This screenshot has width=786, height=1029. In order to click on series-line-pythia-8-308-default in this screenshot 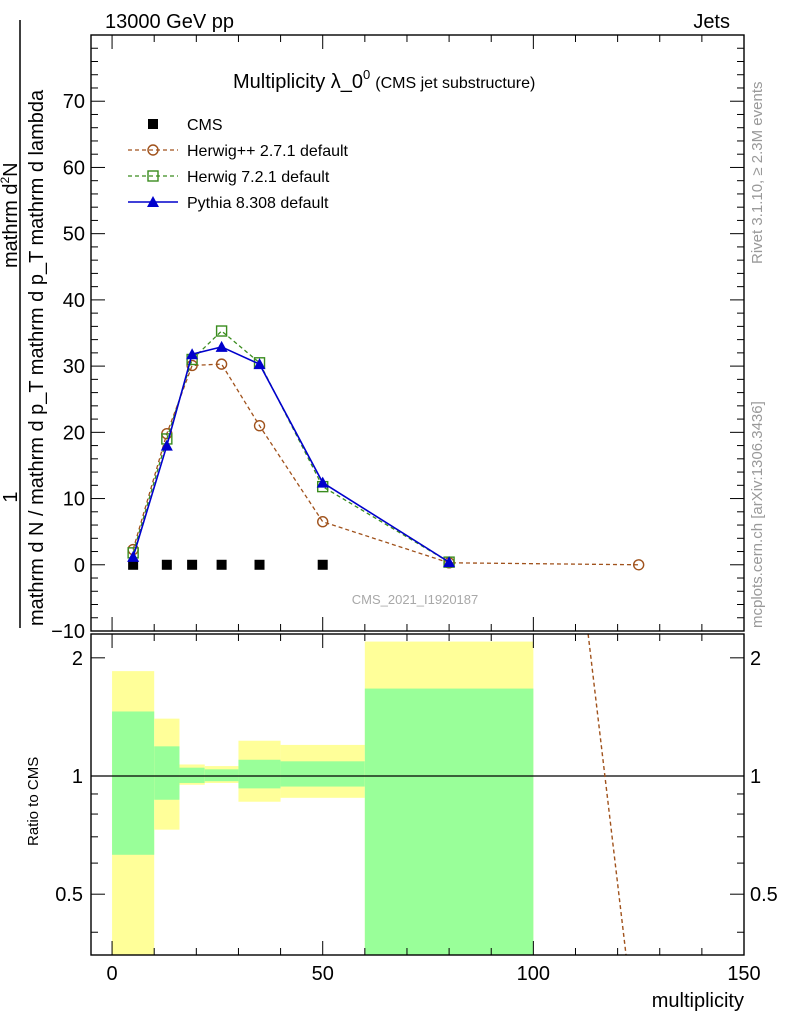, I will do `click(291, 454)`.